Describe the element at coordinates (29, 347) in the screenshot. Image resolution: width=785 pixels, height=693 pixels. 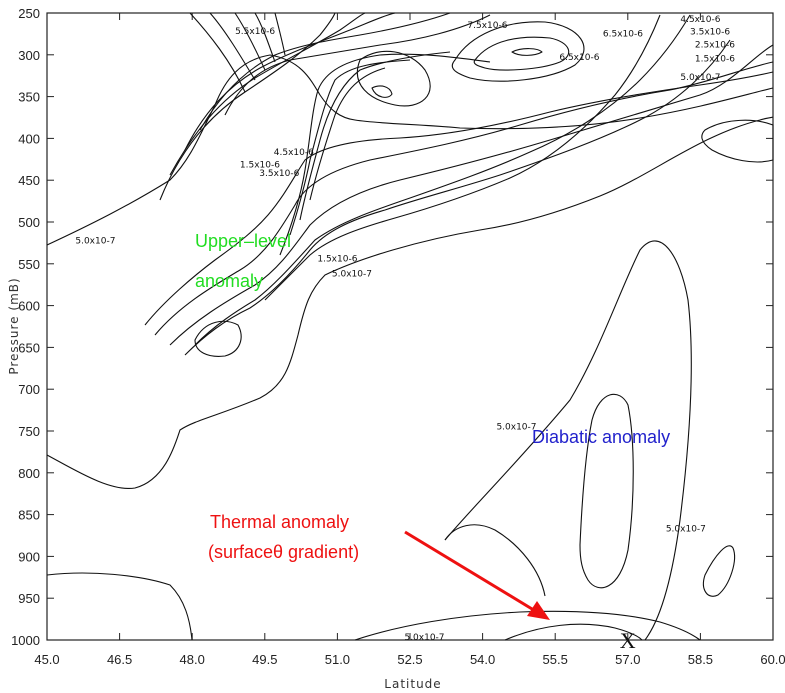
I see `y-tick-label: 650` at that location.